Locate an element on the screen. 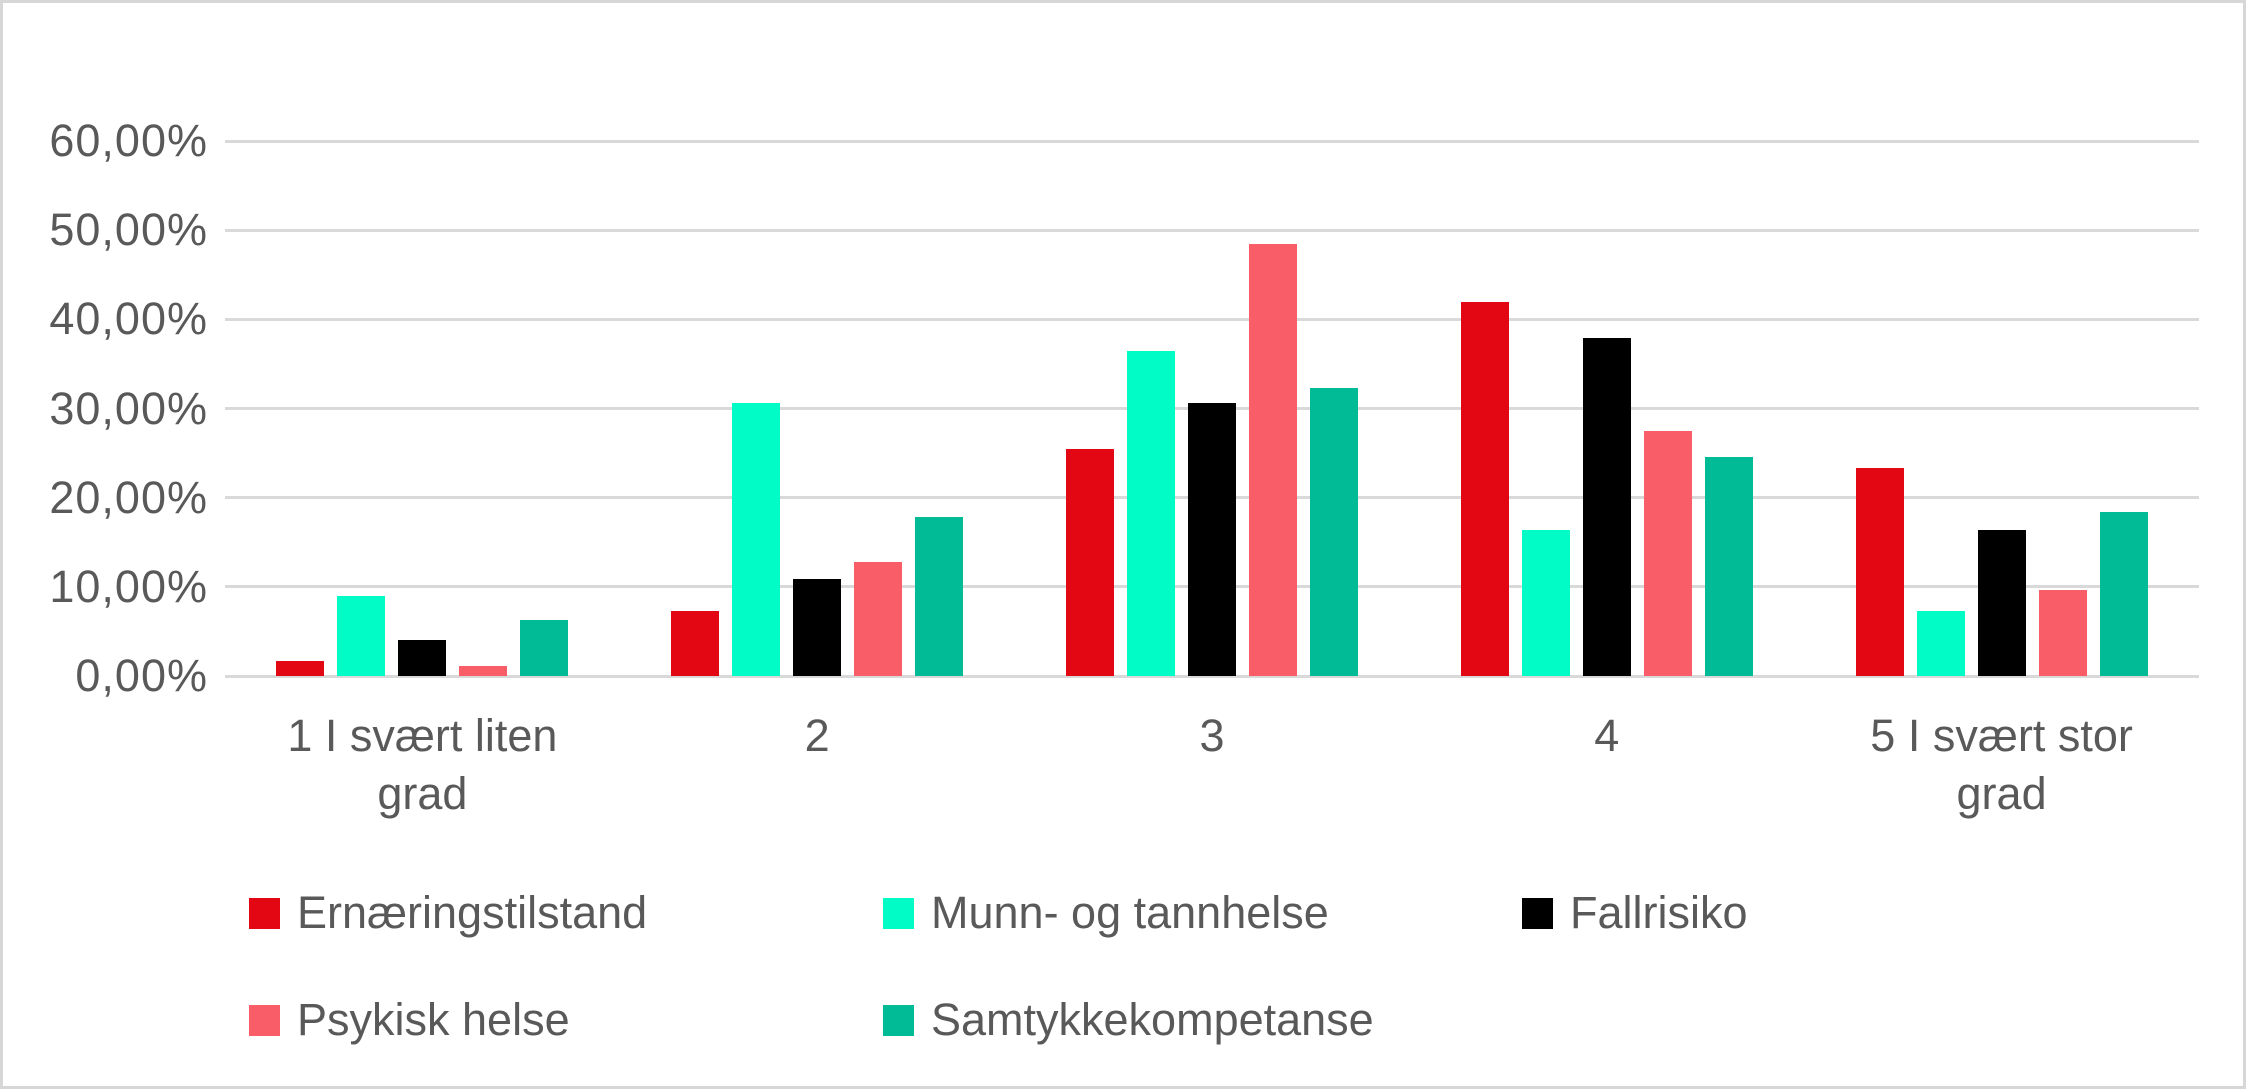 The height and width of the screenshot is (1089, 2246). legend-label: Munn- og tannhelse is located at coordinates (1130, 912).